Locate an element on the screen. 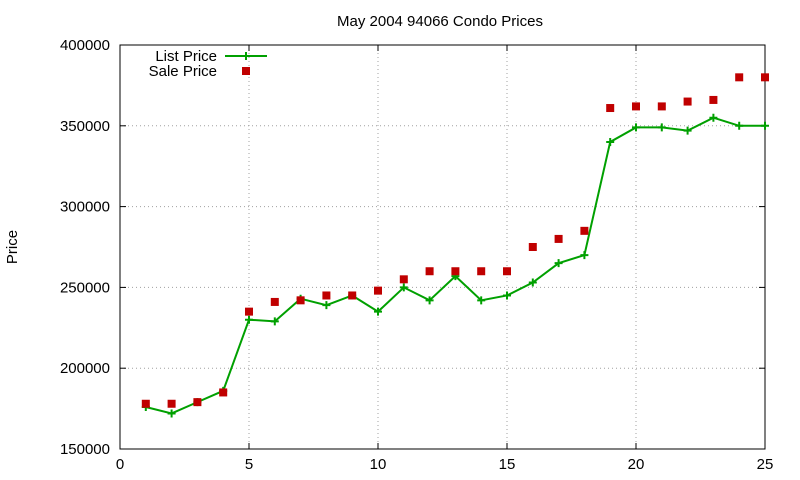 Image resolution: width=800 pixels, height=480 pixels. y-axis-label: Price is located at coordinates (12, 247).